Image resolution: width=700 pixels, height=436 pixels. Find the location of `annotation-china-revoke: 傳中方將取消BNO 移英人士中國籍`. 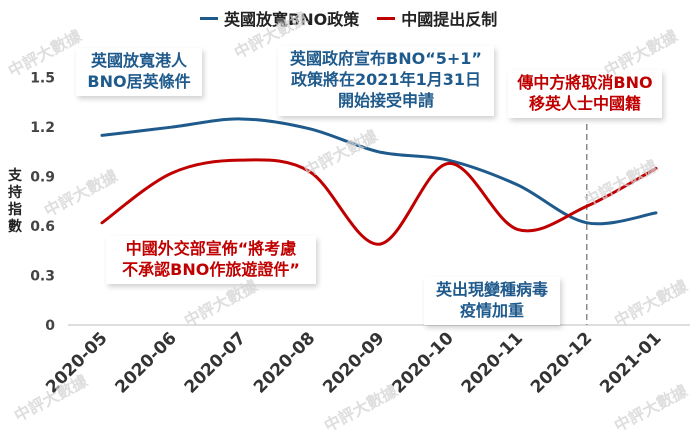

annotation-china-revoke: 傳中方將取消BNO 移英人士中國籍 is located at coordinates (585, 94).